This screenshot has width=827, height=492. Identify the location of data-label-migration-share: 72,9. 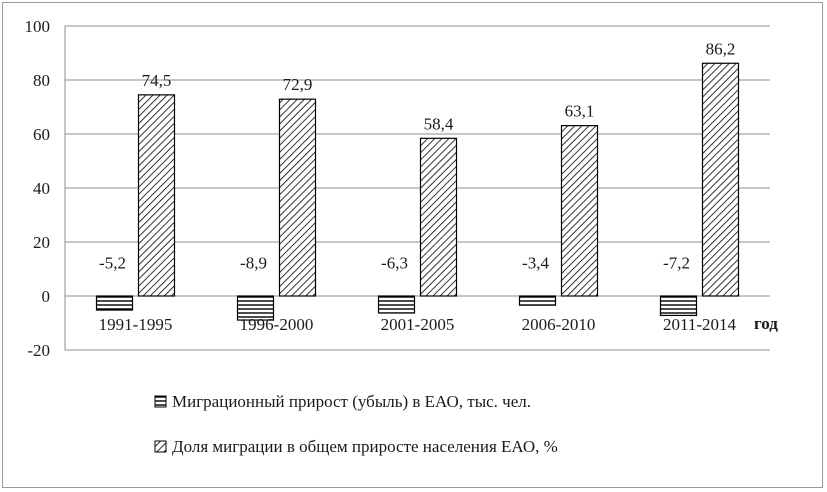
(298, 84).